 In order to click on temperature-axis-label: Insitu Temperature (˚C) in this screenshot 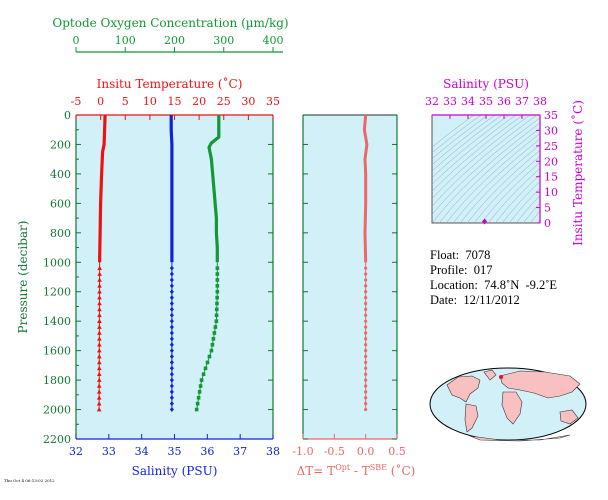, I will do `click(170, 83)`.